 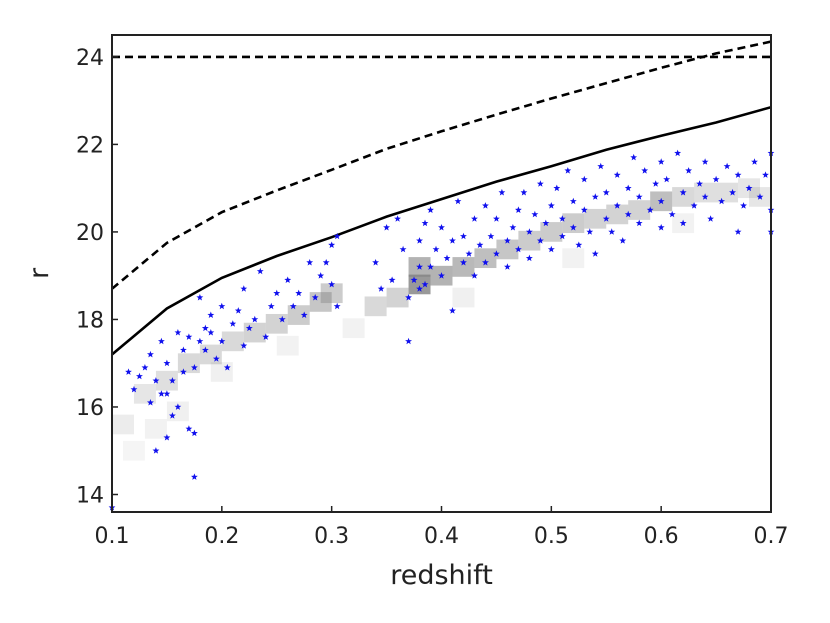 I want to click on y-tick-label: 22, so click(x=90, y=145).